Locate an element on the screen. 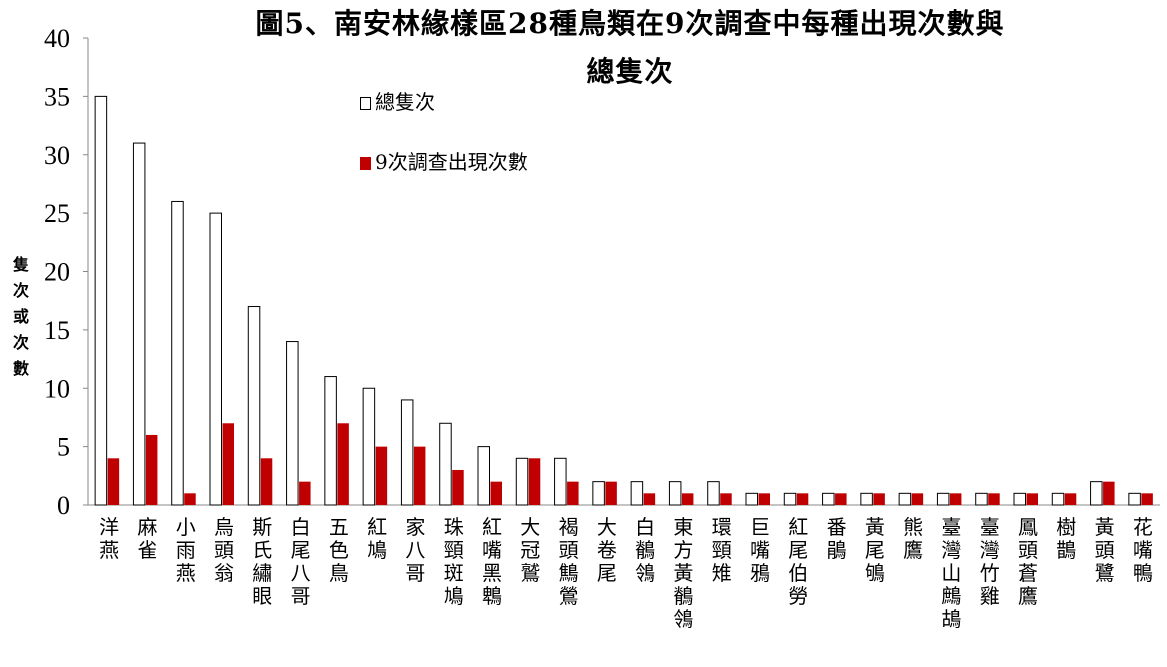 Image resolution: width=1167 pixels, height=667 pixels. x-tick-label-char: 翁 is located at coordinates (224, 573).